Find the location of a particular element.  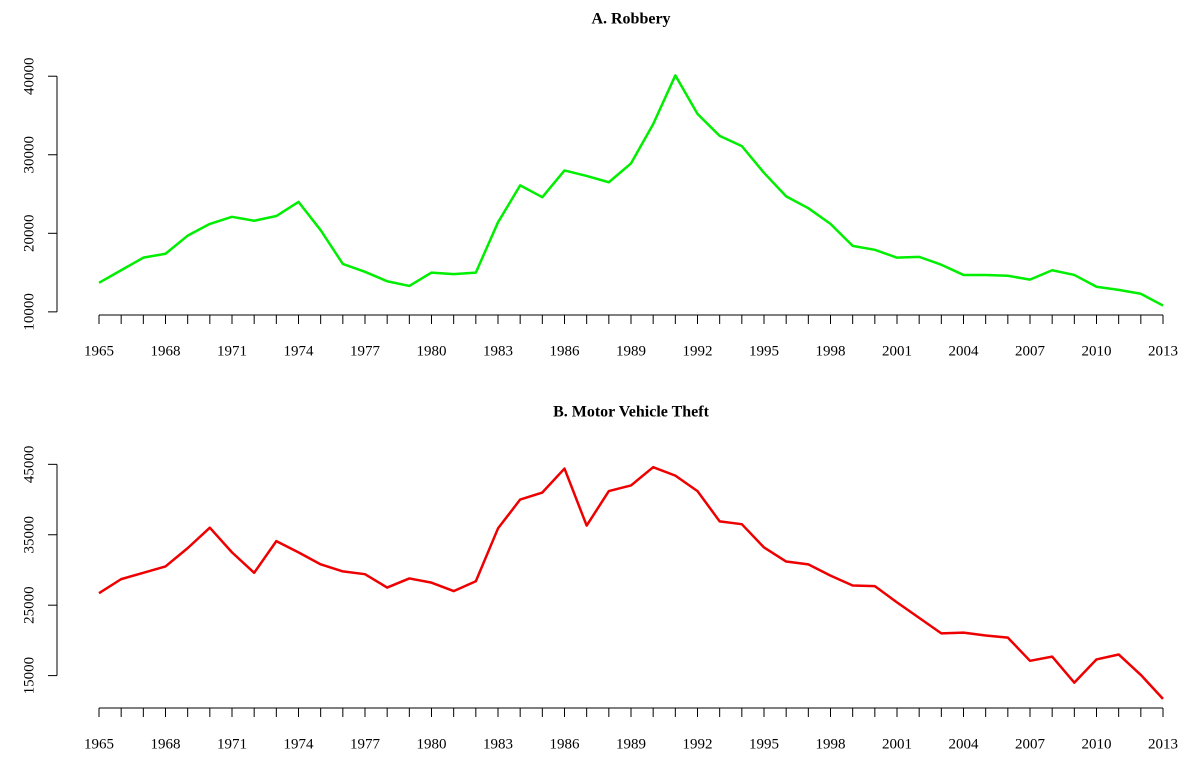

chart-title: B. Motor Vehicle Theft is located at coordinates (631, 412).